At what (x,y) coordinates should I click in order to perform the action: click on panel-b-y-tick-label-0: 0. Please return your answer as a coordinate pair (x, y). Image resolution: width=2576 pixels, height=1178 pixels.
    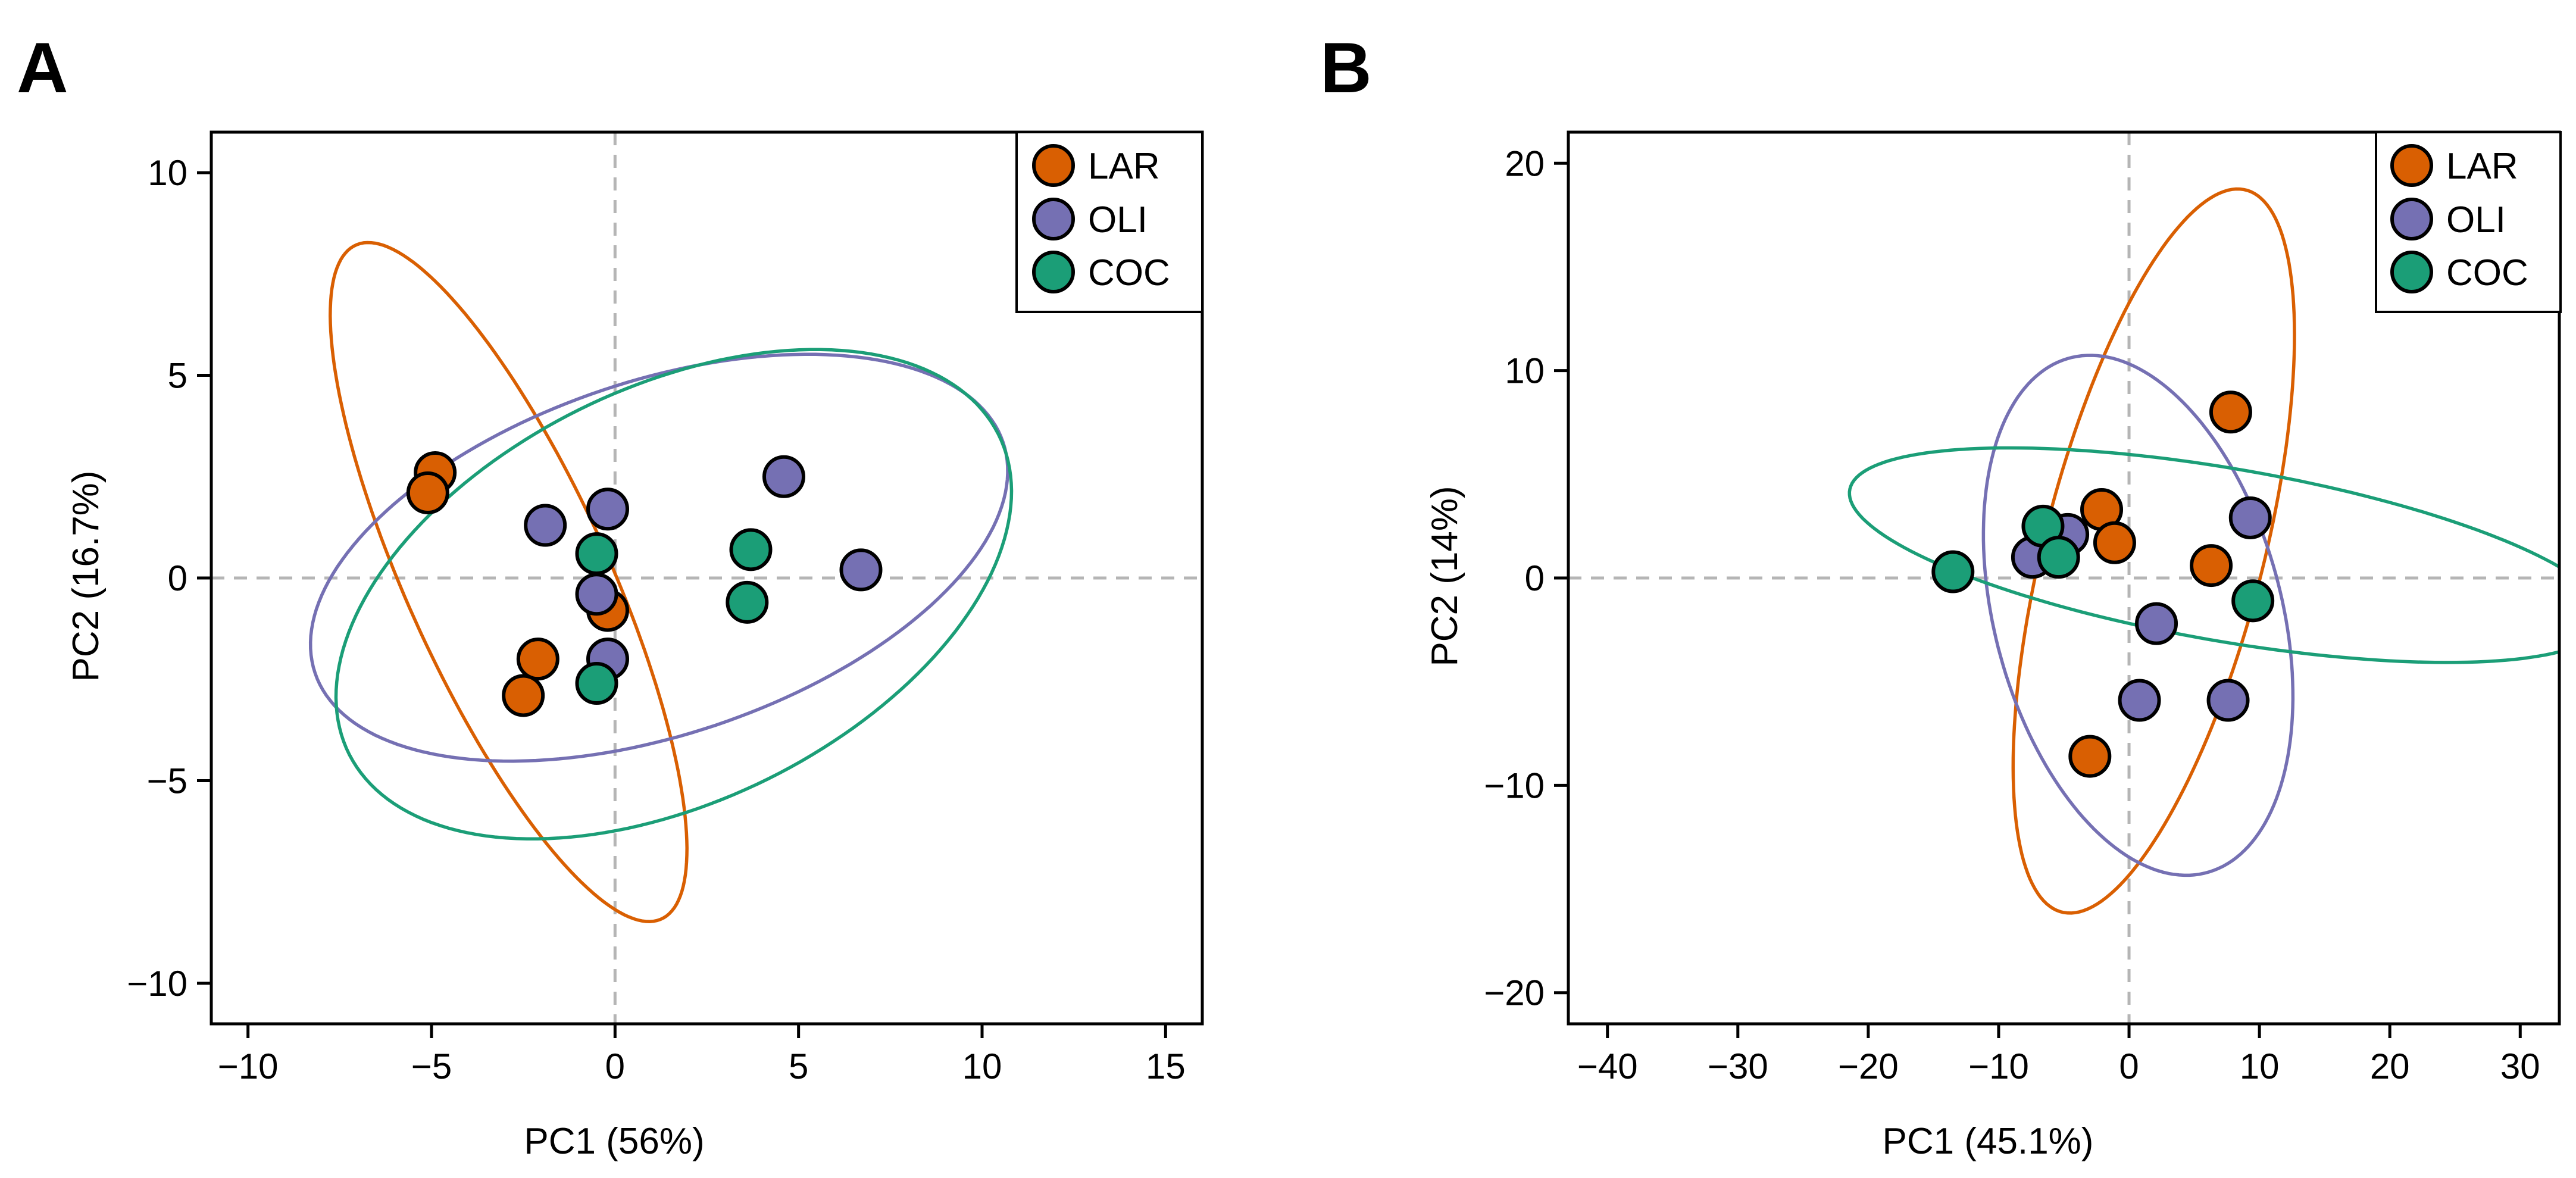
    Looking at the image, I should click on (1535, 578).